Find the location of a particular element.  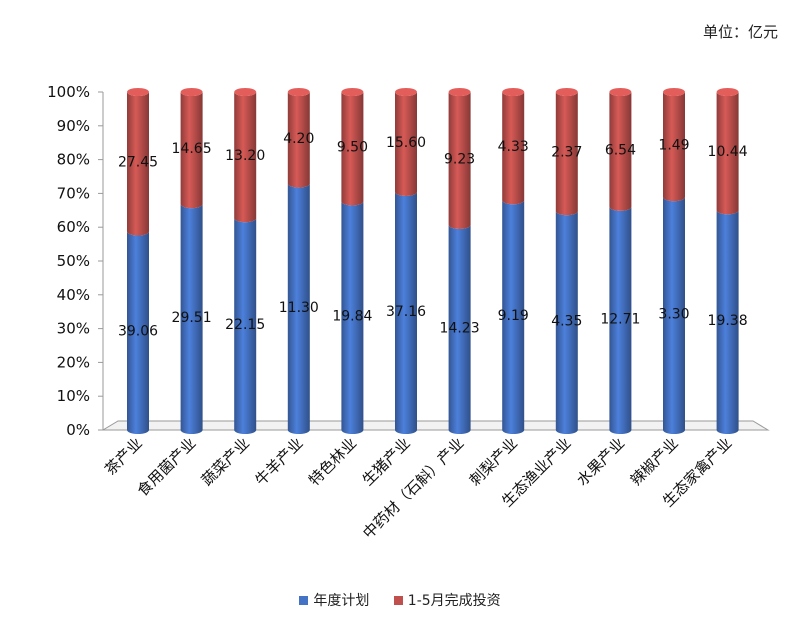

y-tick-label: 0% is located at coordinates (78, 430).